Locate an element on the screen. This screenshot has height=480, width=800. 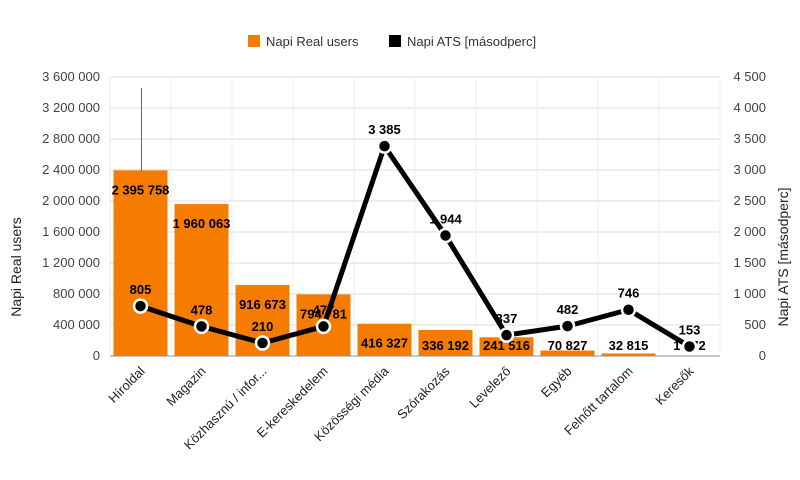
legend-swatch-ats is located at coordinates (395, 41).